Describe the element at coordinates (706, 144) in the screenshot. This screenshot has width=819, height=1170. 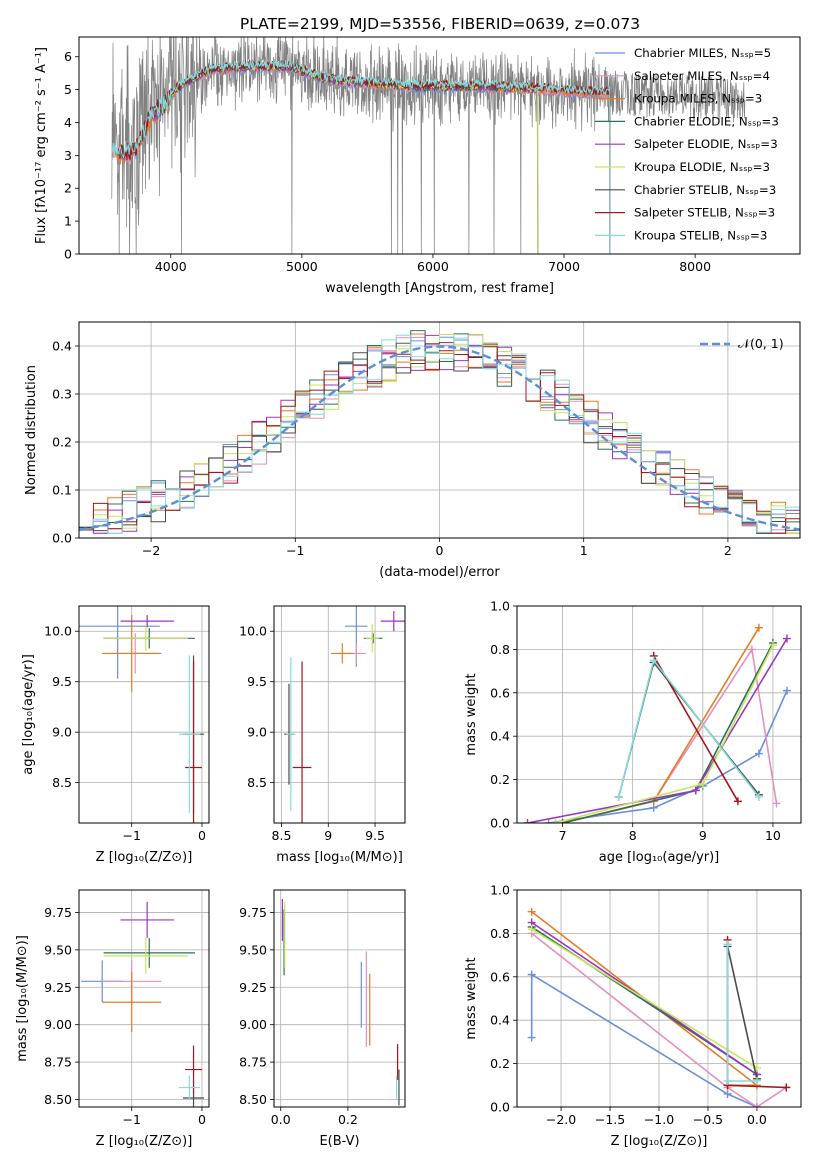
I see `legend-entry: Salpeter ELODIE, Nₛₛₚ=3` at that location.